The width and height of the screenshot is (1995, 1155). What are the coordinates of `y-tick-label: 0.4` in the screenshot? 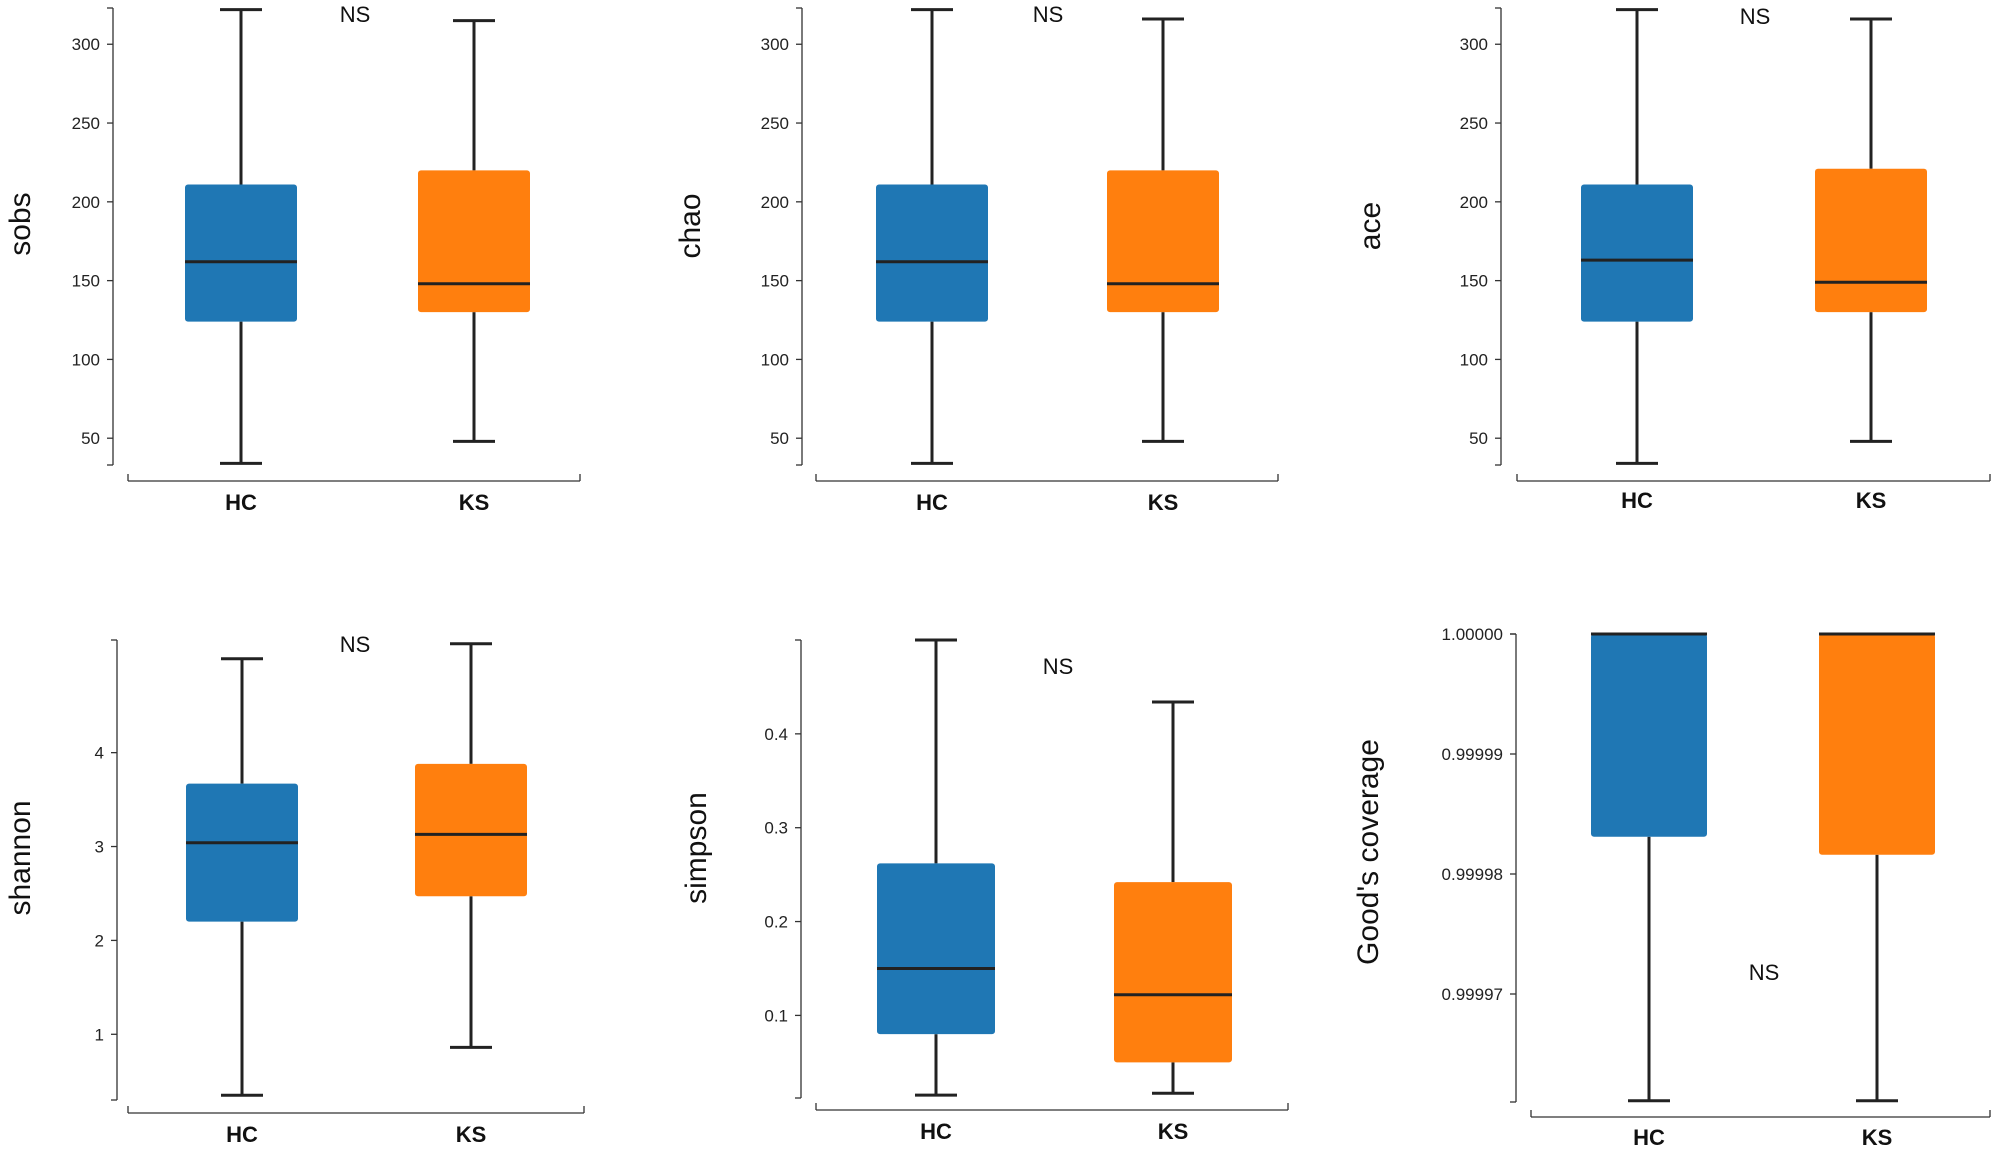 It's located at (776, 734).